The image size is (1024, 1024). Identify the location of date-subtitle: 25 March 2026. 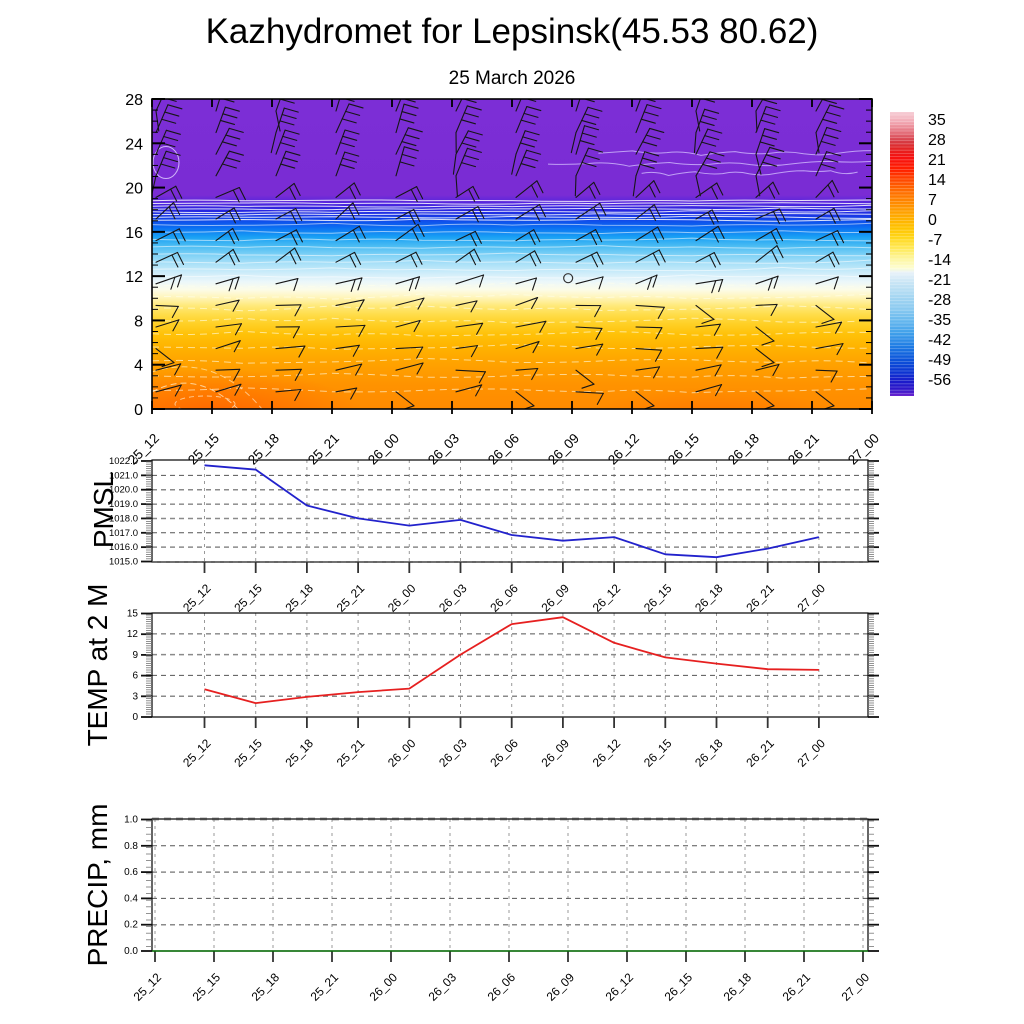
(512, 78).